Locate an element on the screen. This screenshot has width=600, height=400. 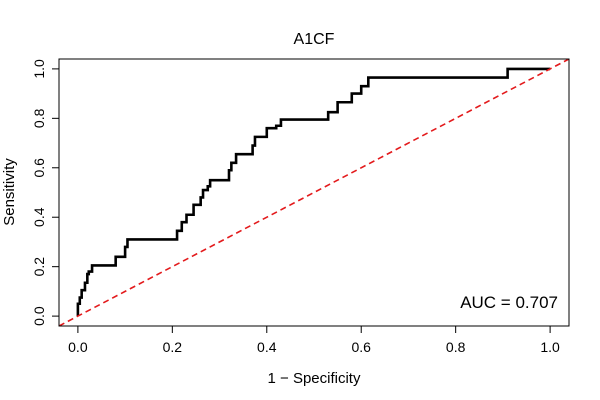
chart-title: A1CF is located at coordinates (314, 39).